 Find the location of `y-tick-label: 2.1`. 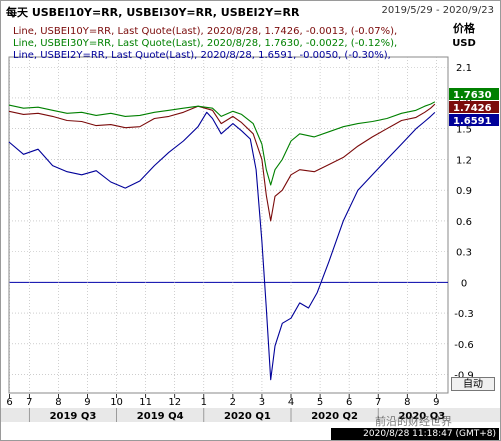

y-tick-label: 2.1 is located at coordinates (464, 68).